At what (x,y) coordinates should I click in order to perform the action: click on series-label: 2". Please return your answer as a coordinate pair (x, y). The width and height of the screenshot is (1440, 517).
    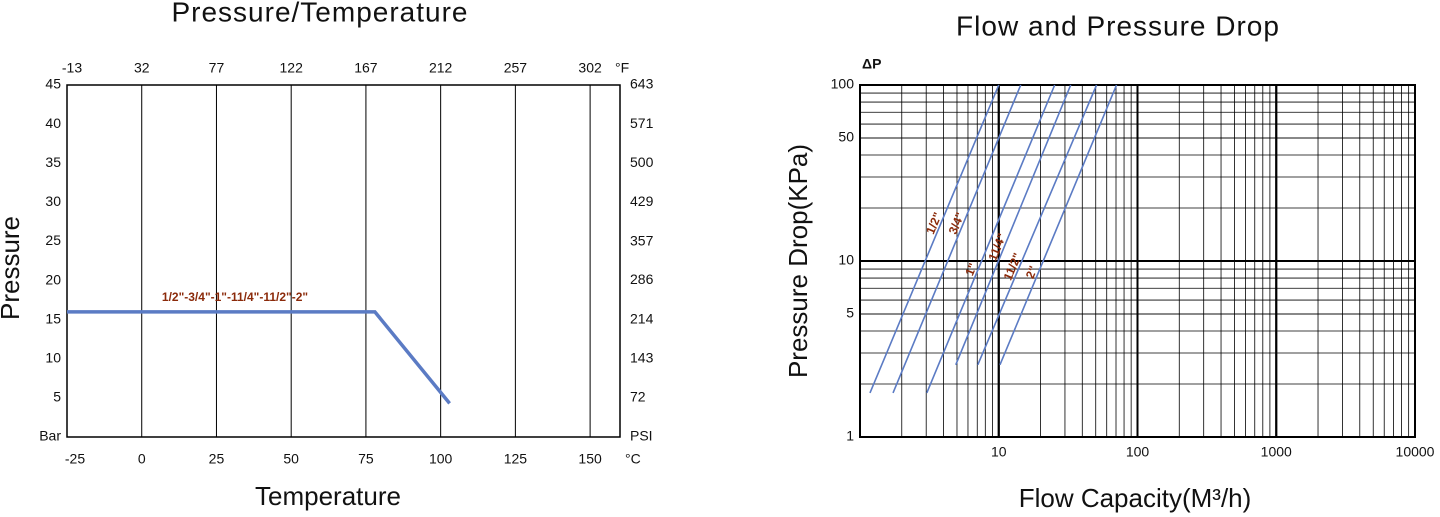
    Looking at the image, I should click on (1032, 272).